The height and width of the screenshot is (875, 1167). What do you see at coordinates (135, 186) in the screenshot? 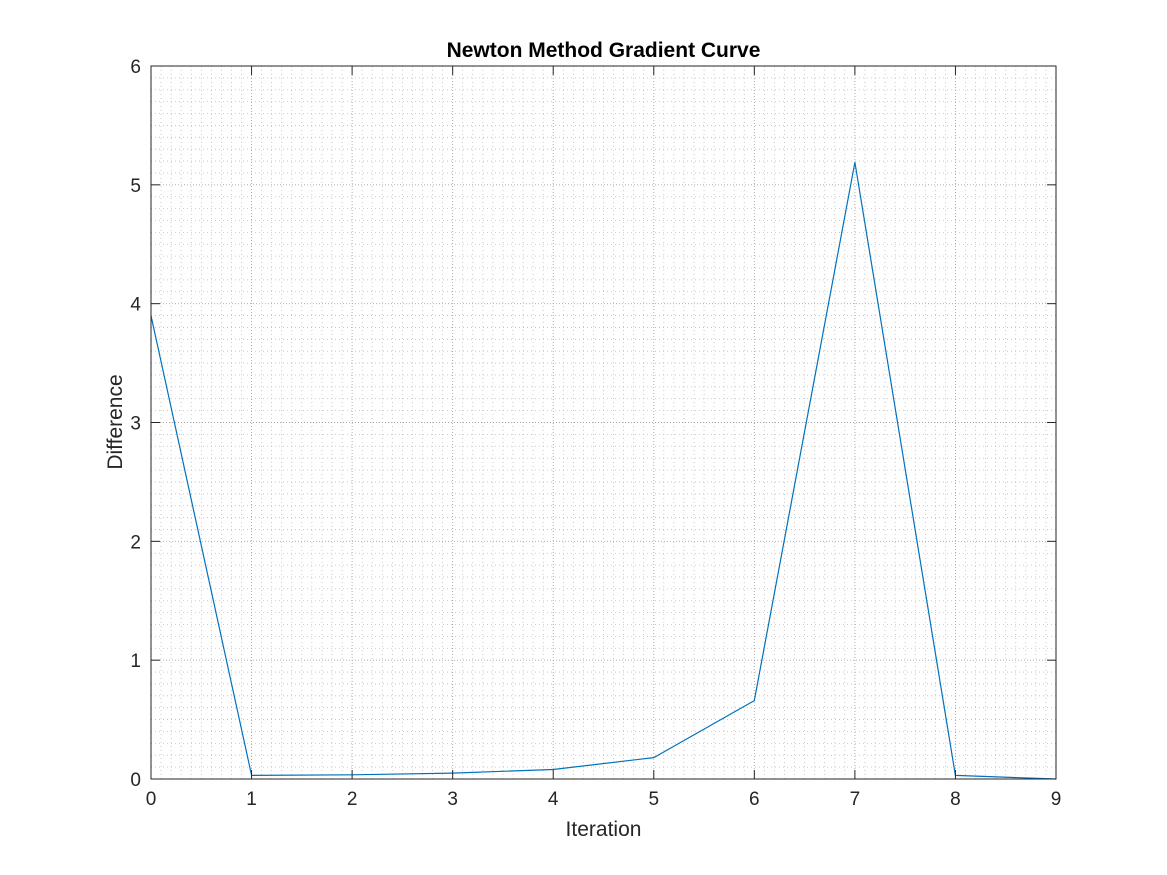
I see `y-tick-label: 5` at bounding box center [135, 186].